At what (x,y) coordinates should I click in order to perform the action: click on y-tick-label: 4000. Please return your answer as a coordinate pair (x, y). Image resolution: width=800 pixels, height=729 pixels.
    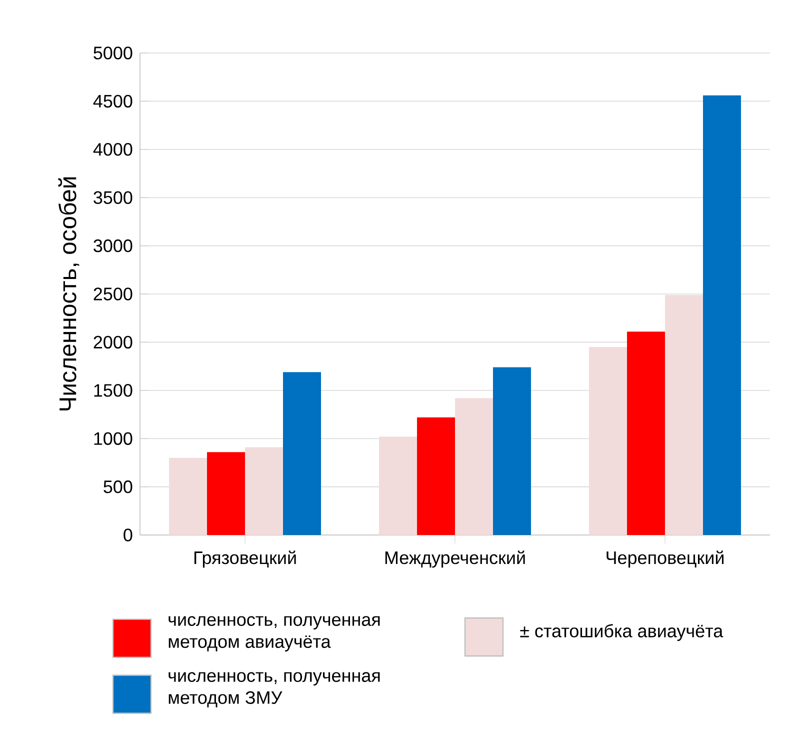
    Looking at the image, I should click on (112, 149).